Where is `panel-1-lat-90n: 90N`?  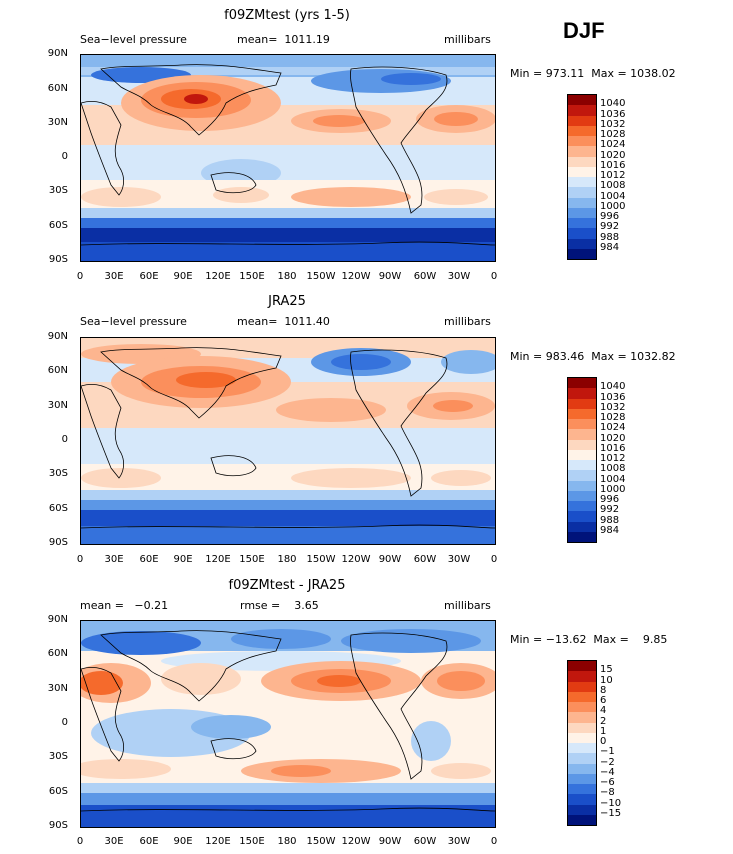
panel-1-lat-90n: 90N is located at coordinates (57, 53).